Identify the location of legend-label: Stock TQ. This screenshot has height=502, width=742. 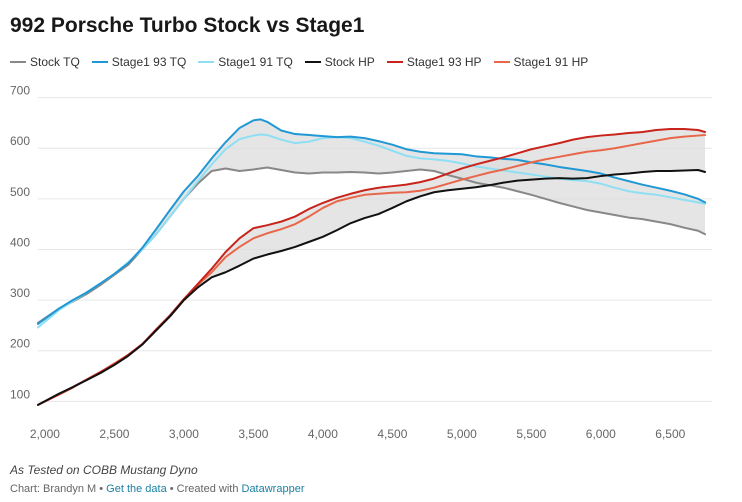
(55, 62).